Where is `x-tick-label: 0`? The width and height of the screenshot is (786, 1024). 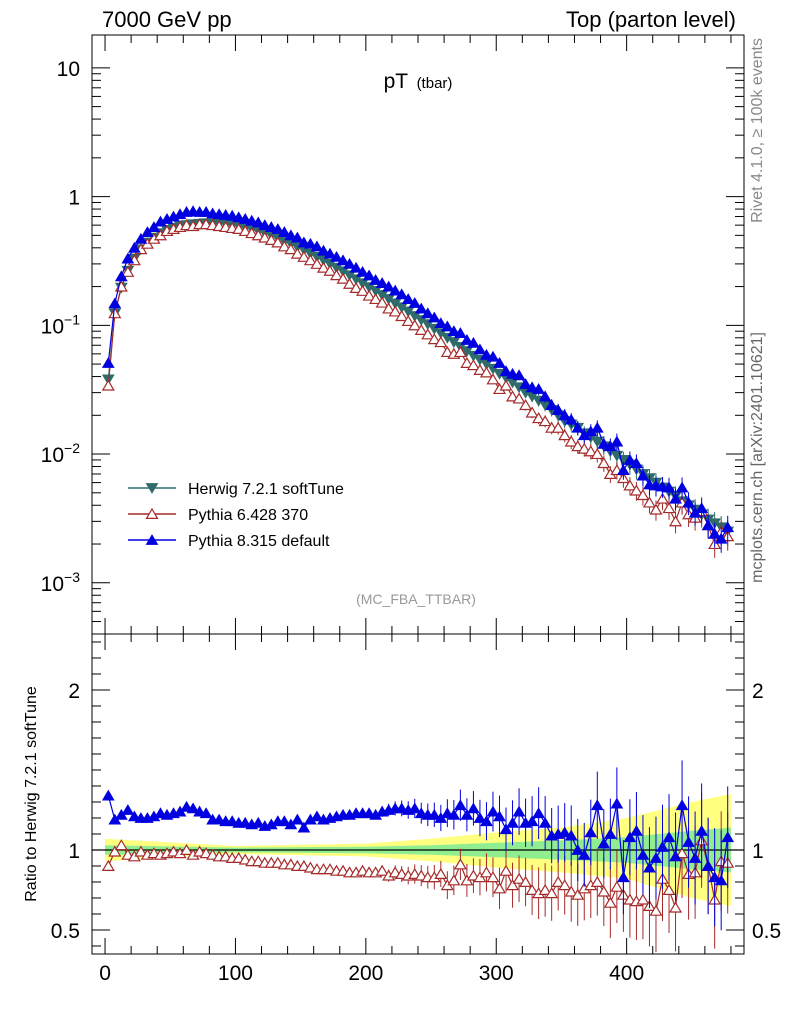 x-tick-label: 0 is located at coordinates (105, 973).